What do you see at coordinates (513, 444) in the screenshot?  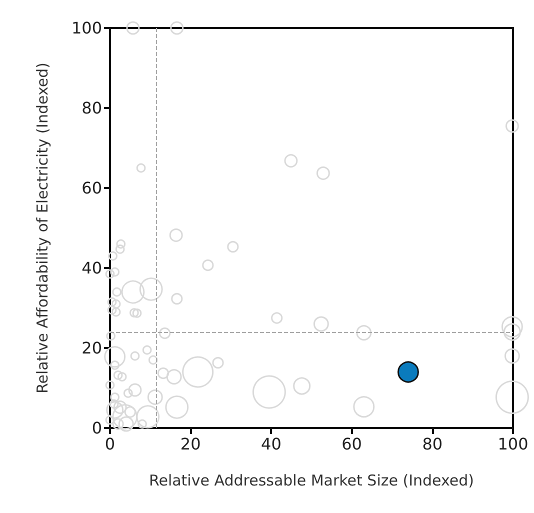 I see `x-tick-label: 100` at bounding box center [513, 444].